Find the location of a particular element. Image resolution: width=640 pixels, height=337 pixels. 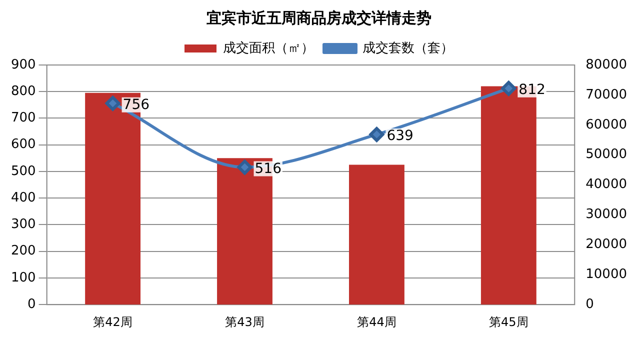

y2-tick-label: 70000 is located at coordinates (607, 94).